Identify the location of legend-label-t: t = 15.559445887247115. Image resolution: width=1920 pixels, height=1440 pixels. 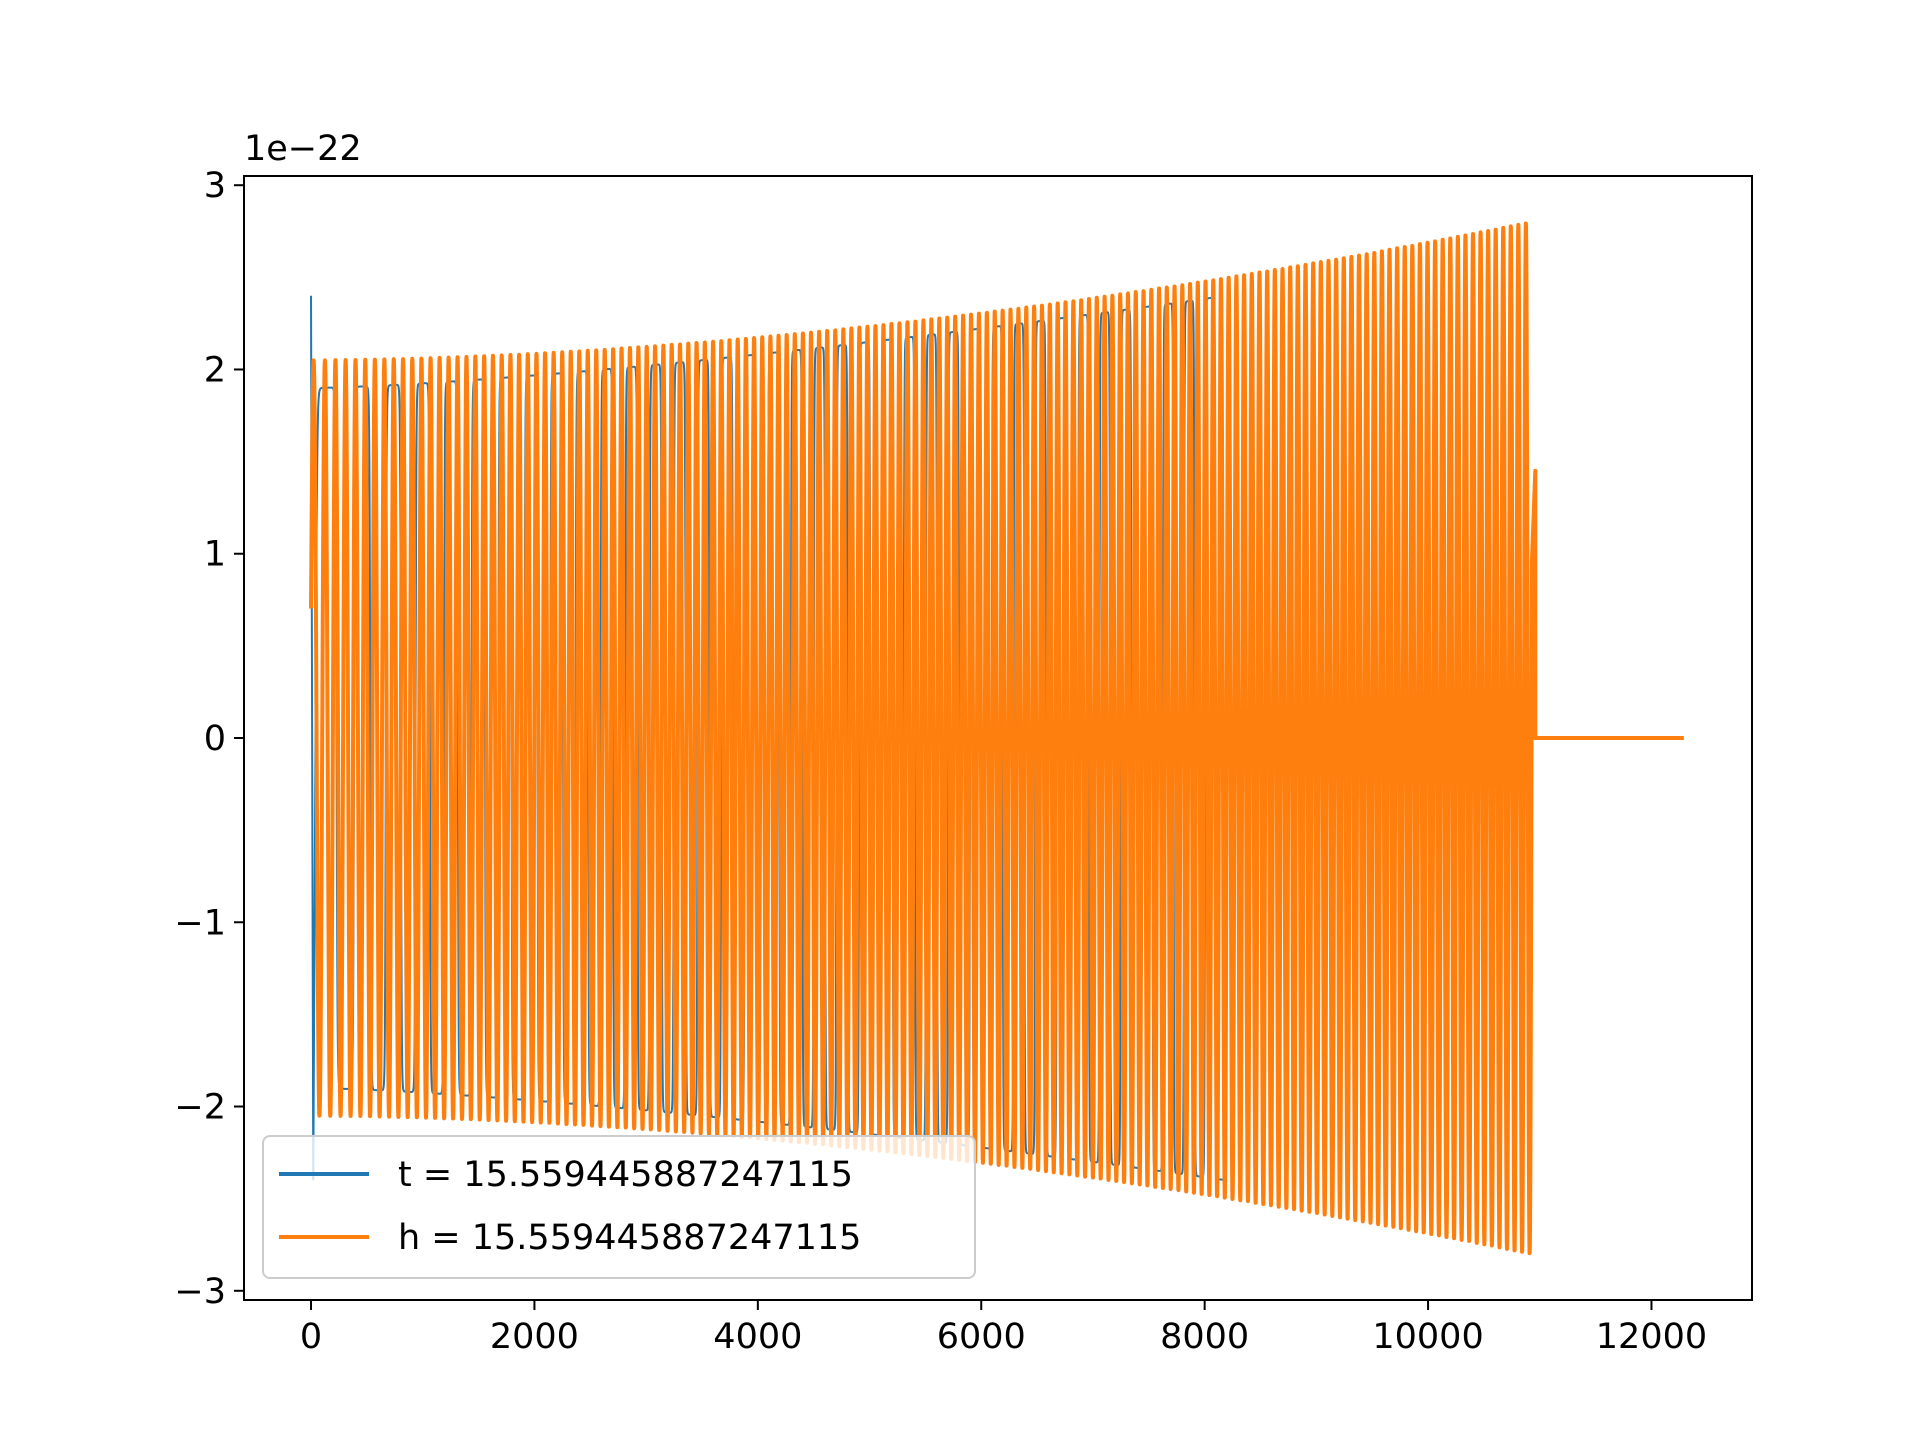
(625, 1175).